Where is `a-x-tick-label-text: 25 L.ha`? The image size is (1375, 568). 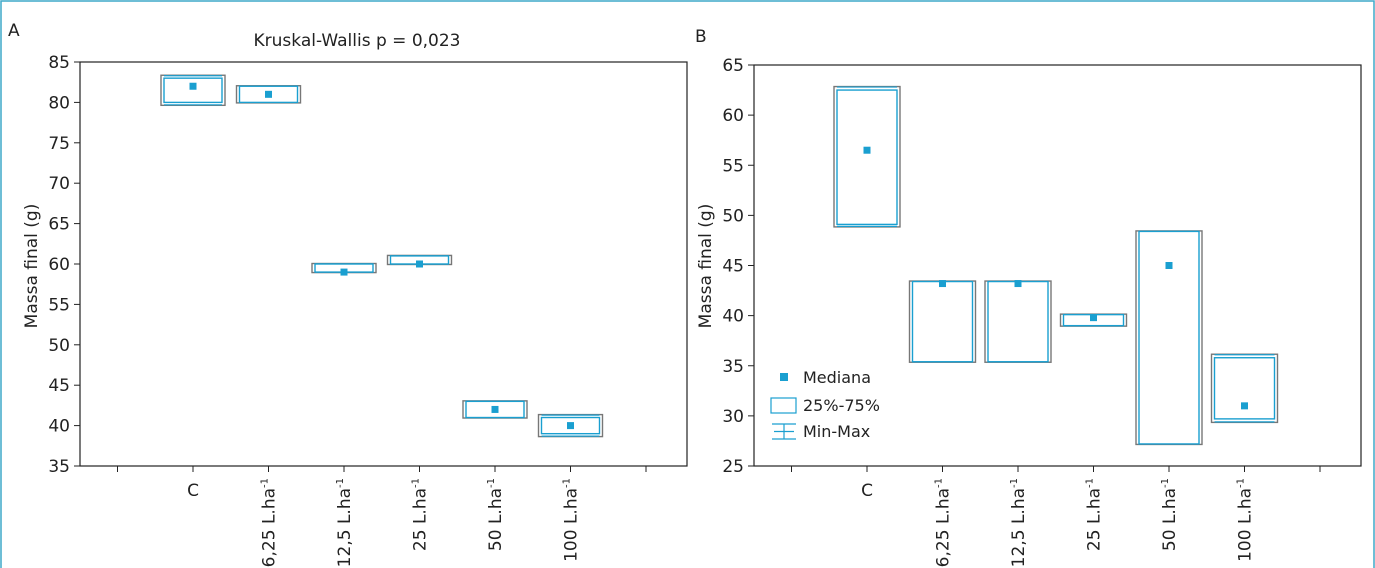
a-x-tick-label-text: 25 L.ha is located at coordinates (421, 519).